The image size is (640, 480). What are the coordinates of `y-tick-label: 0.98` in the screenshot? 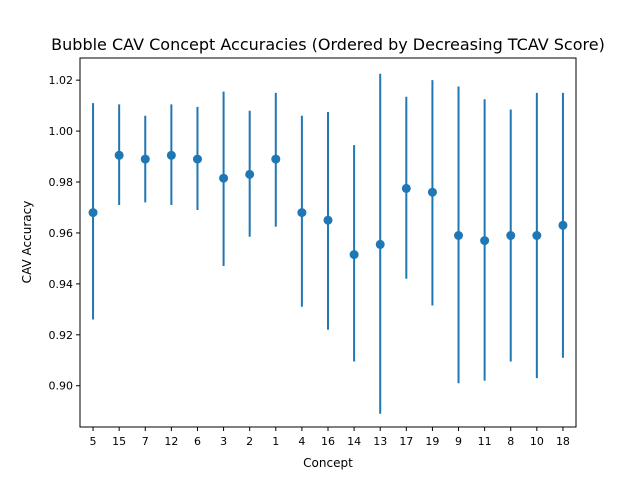 It's located at (61, 182).